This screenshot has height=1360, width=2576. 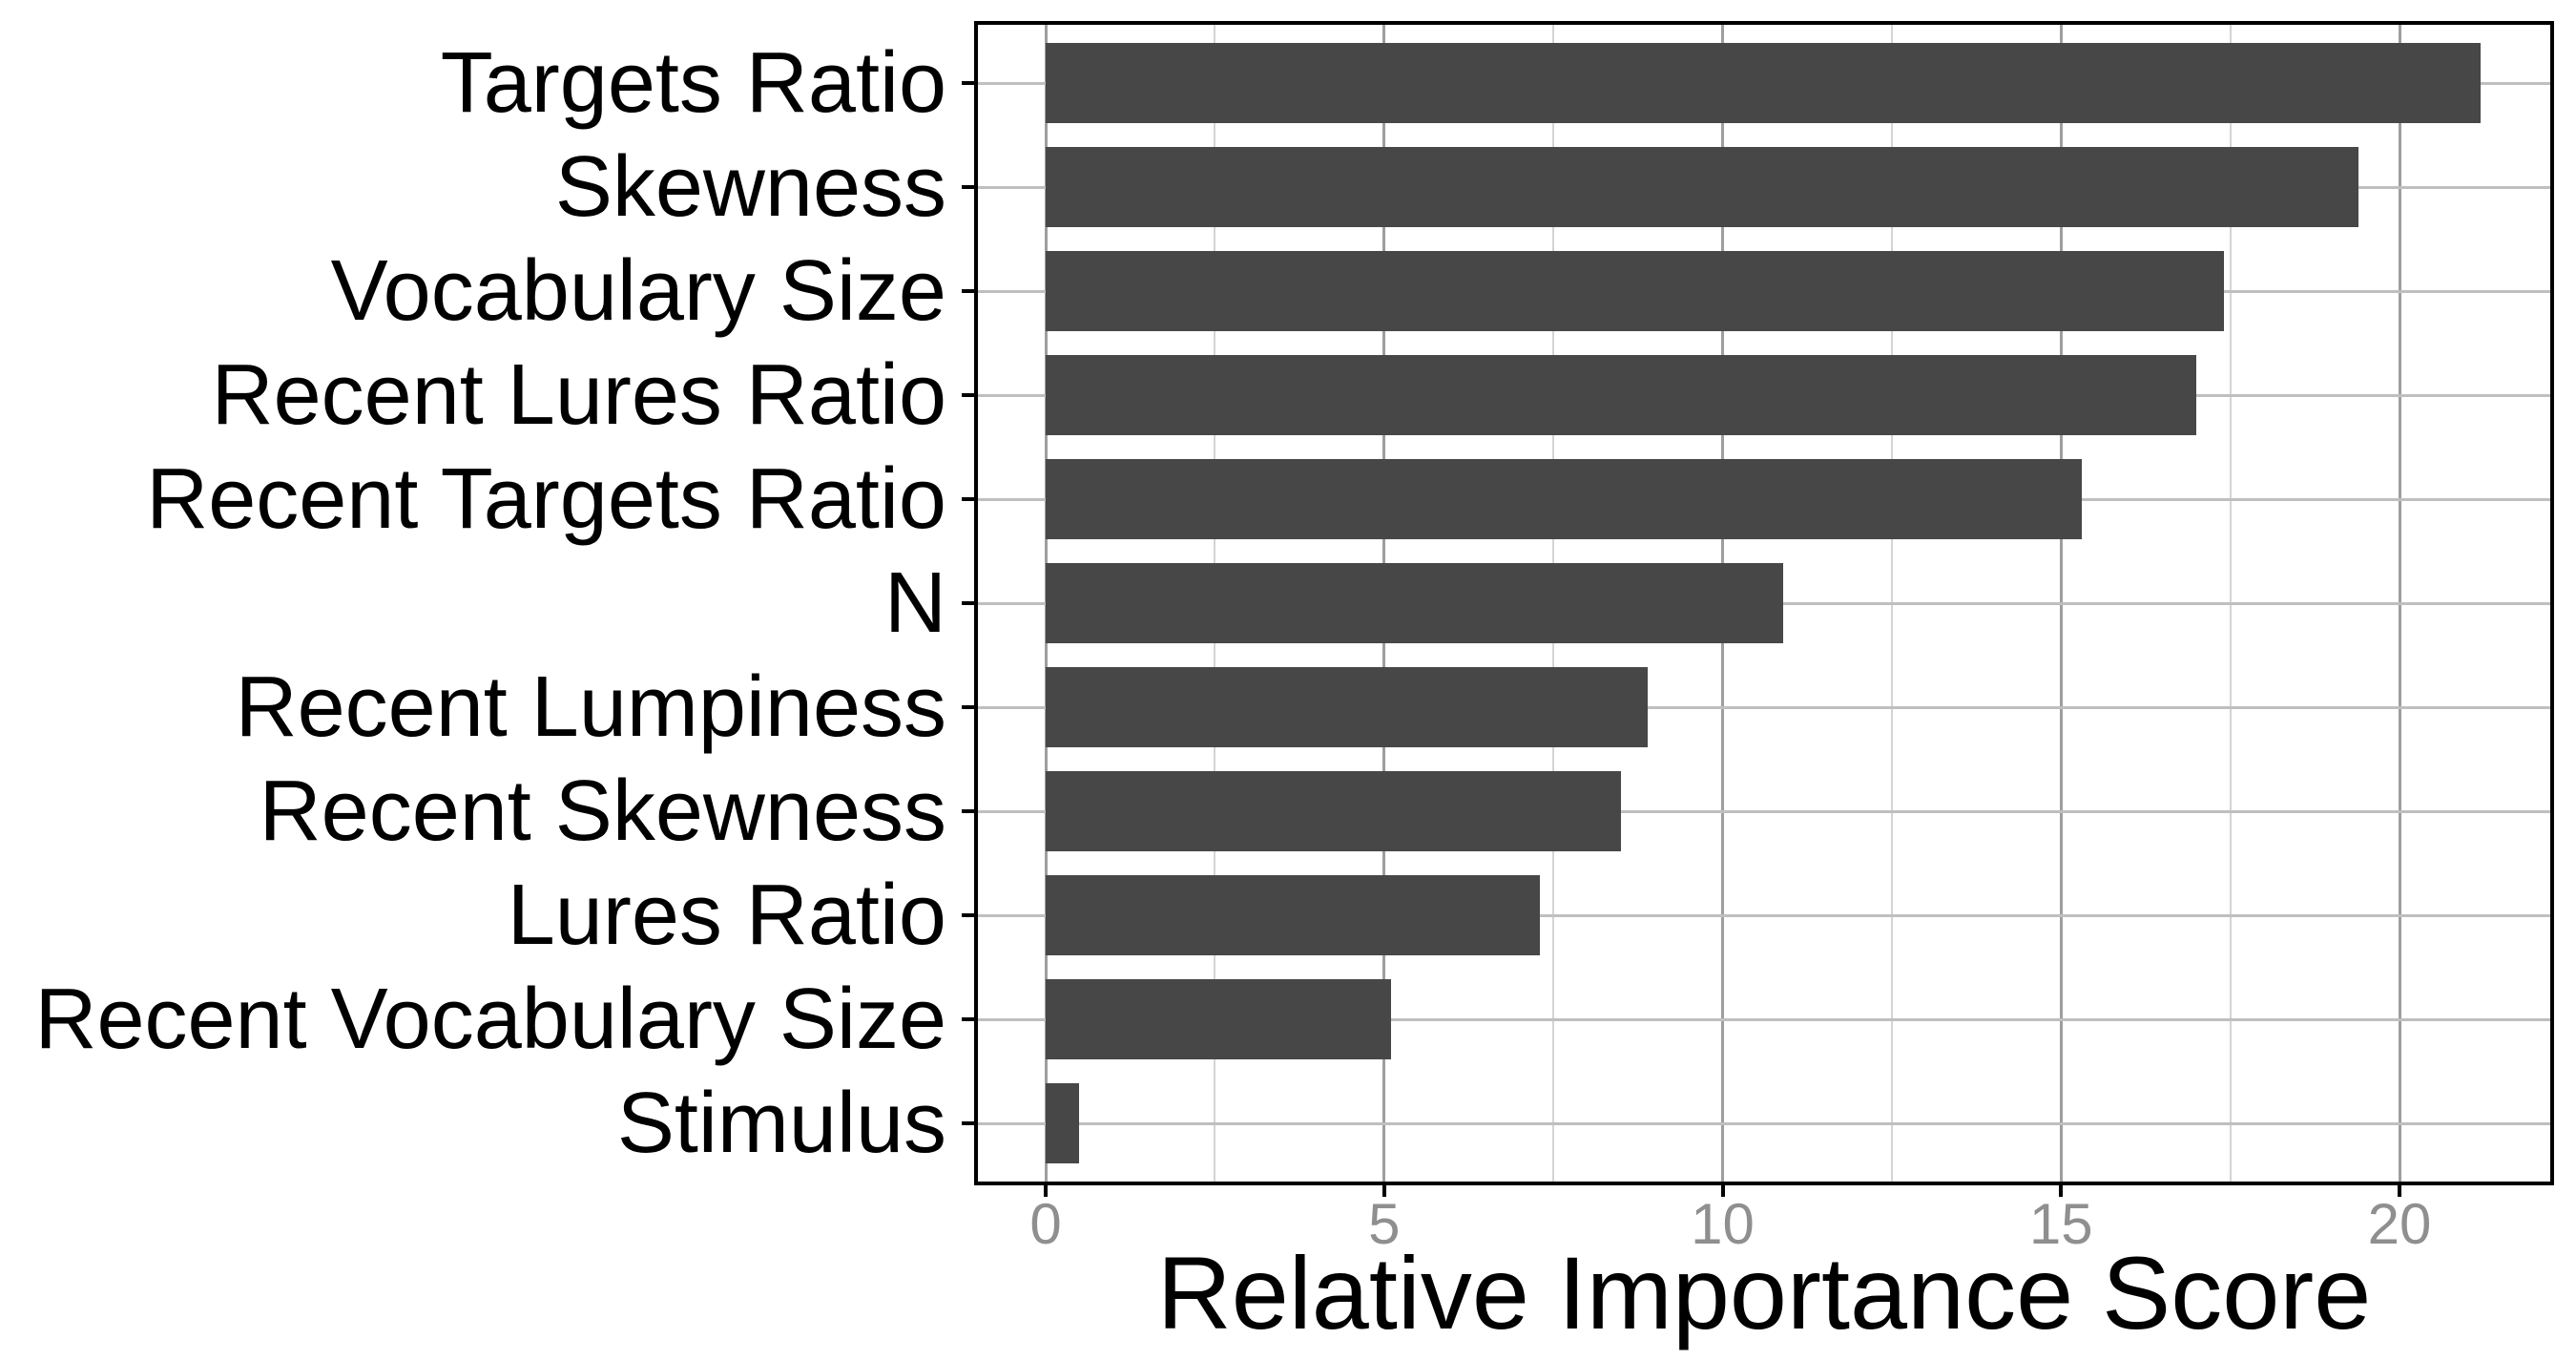 I want to click on y-axis-label: Recent Skewness, so click(x=602, y=811).